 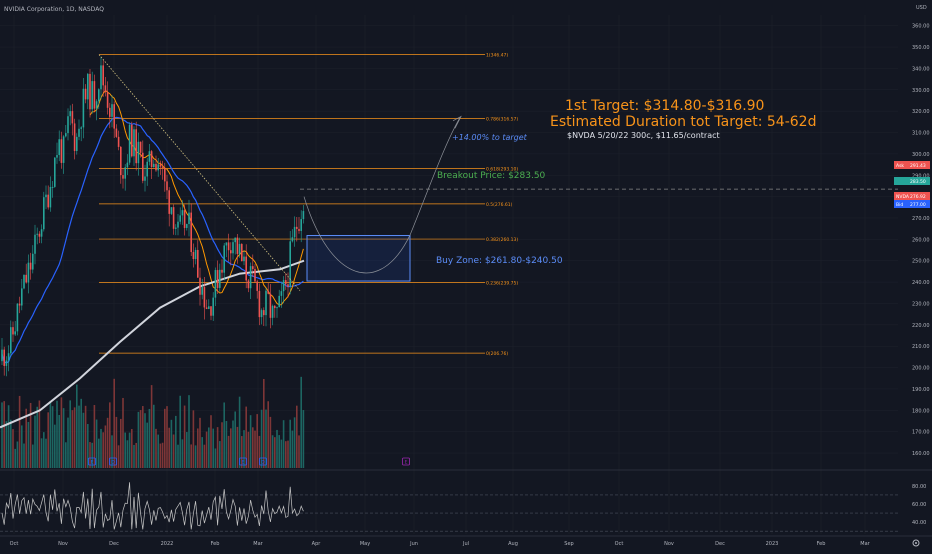 I want to click on rsi-tick-label: 60.00, so click(x=919, y=505).